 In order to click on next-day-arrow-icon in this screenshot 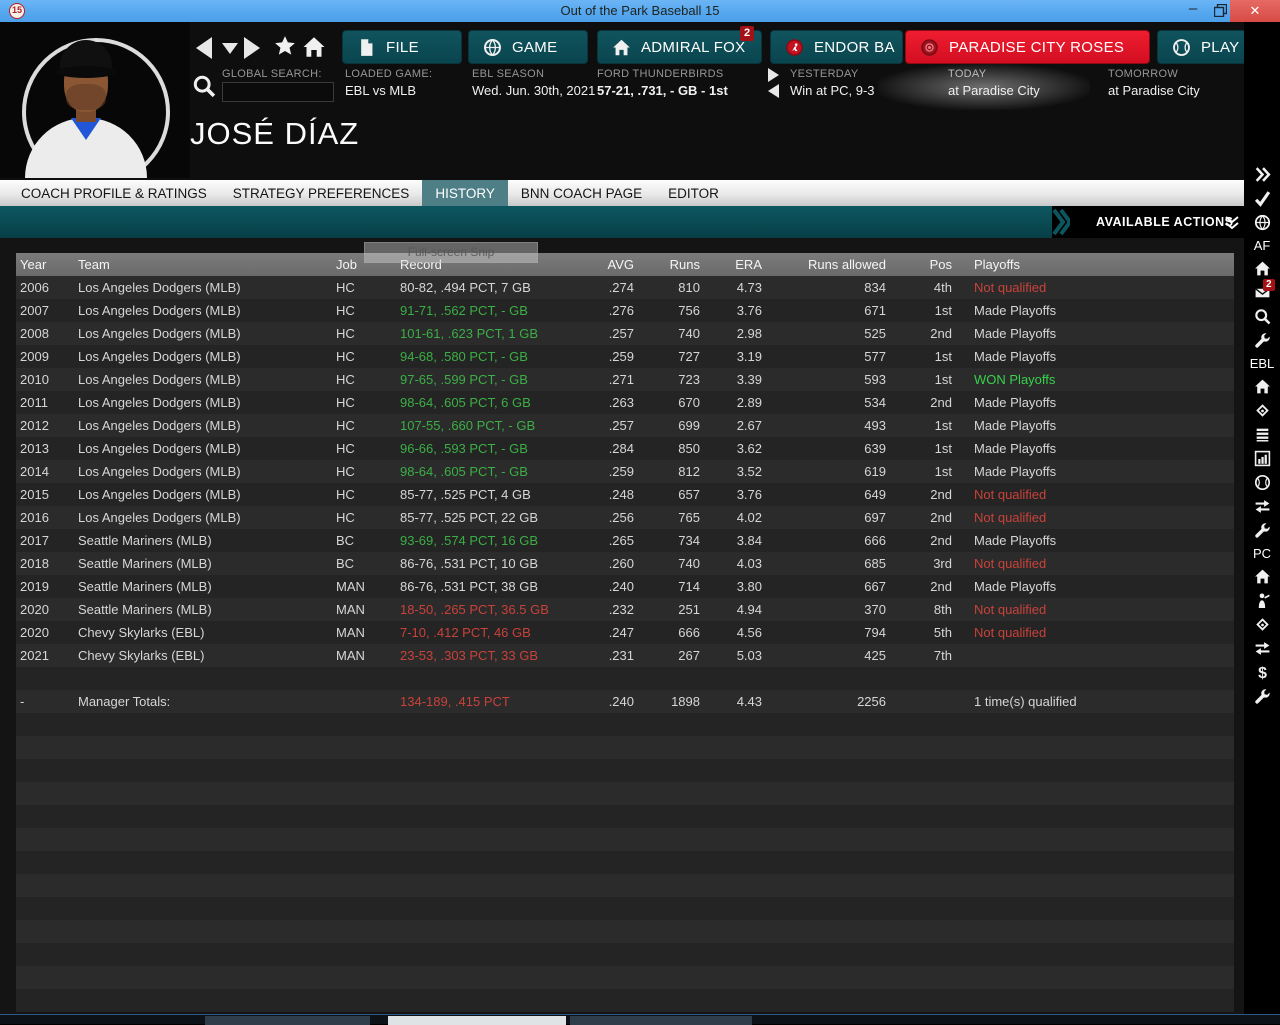, I will do `click(773, 75)`.